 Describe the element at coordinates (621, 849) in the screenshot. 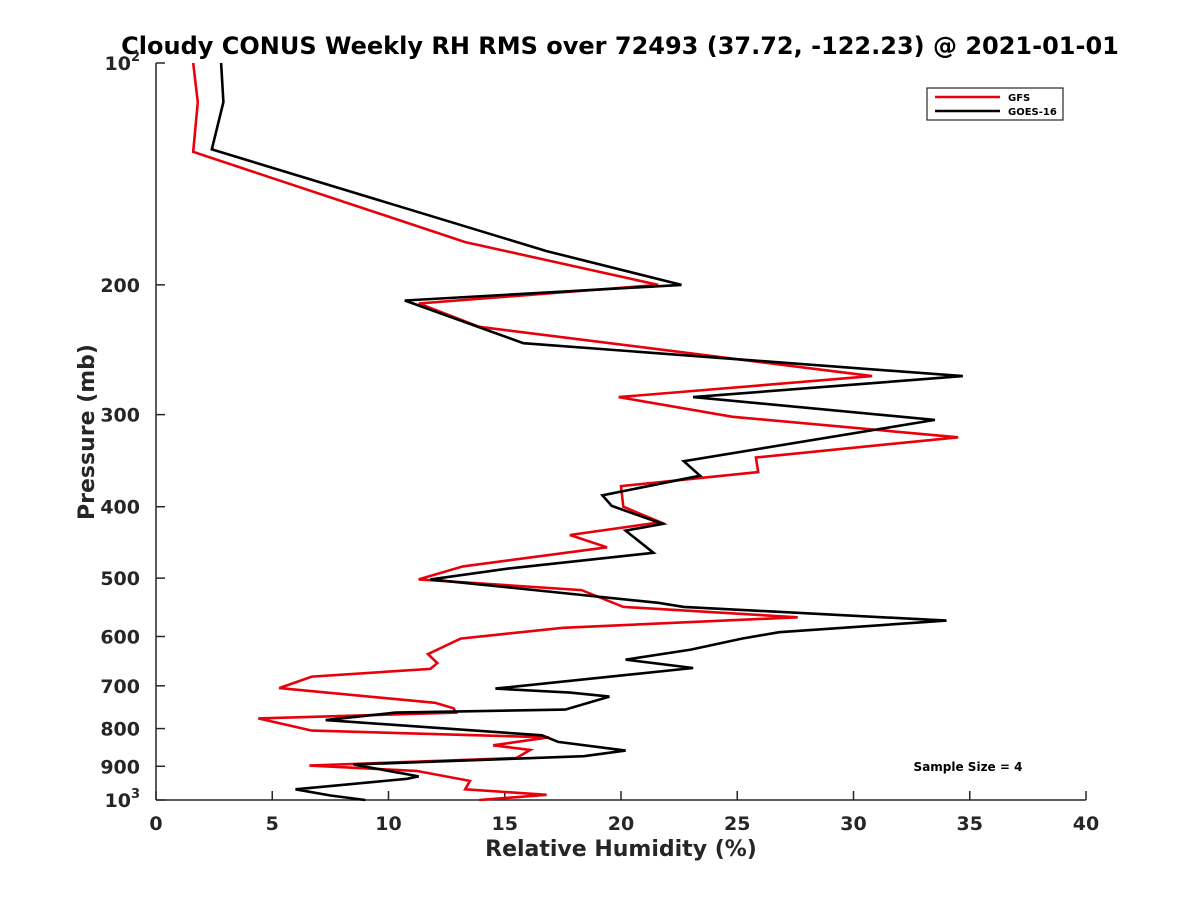

I see `x-axis-label: Relative Humidity (%)` at that location.